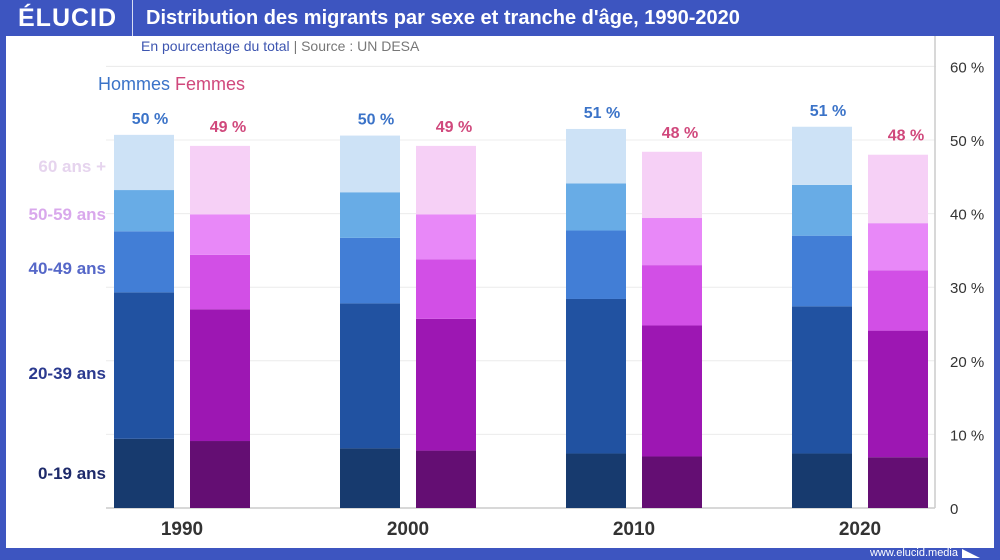  Describe the element at coordinates (132, 18) in the screenshot. I see `header-divider` at that location.